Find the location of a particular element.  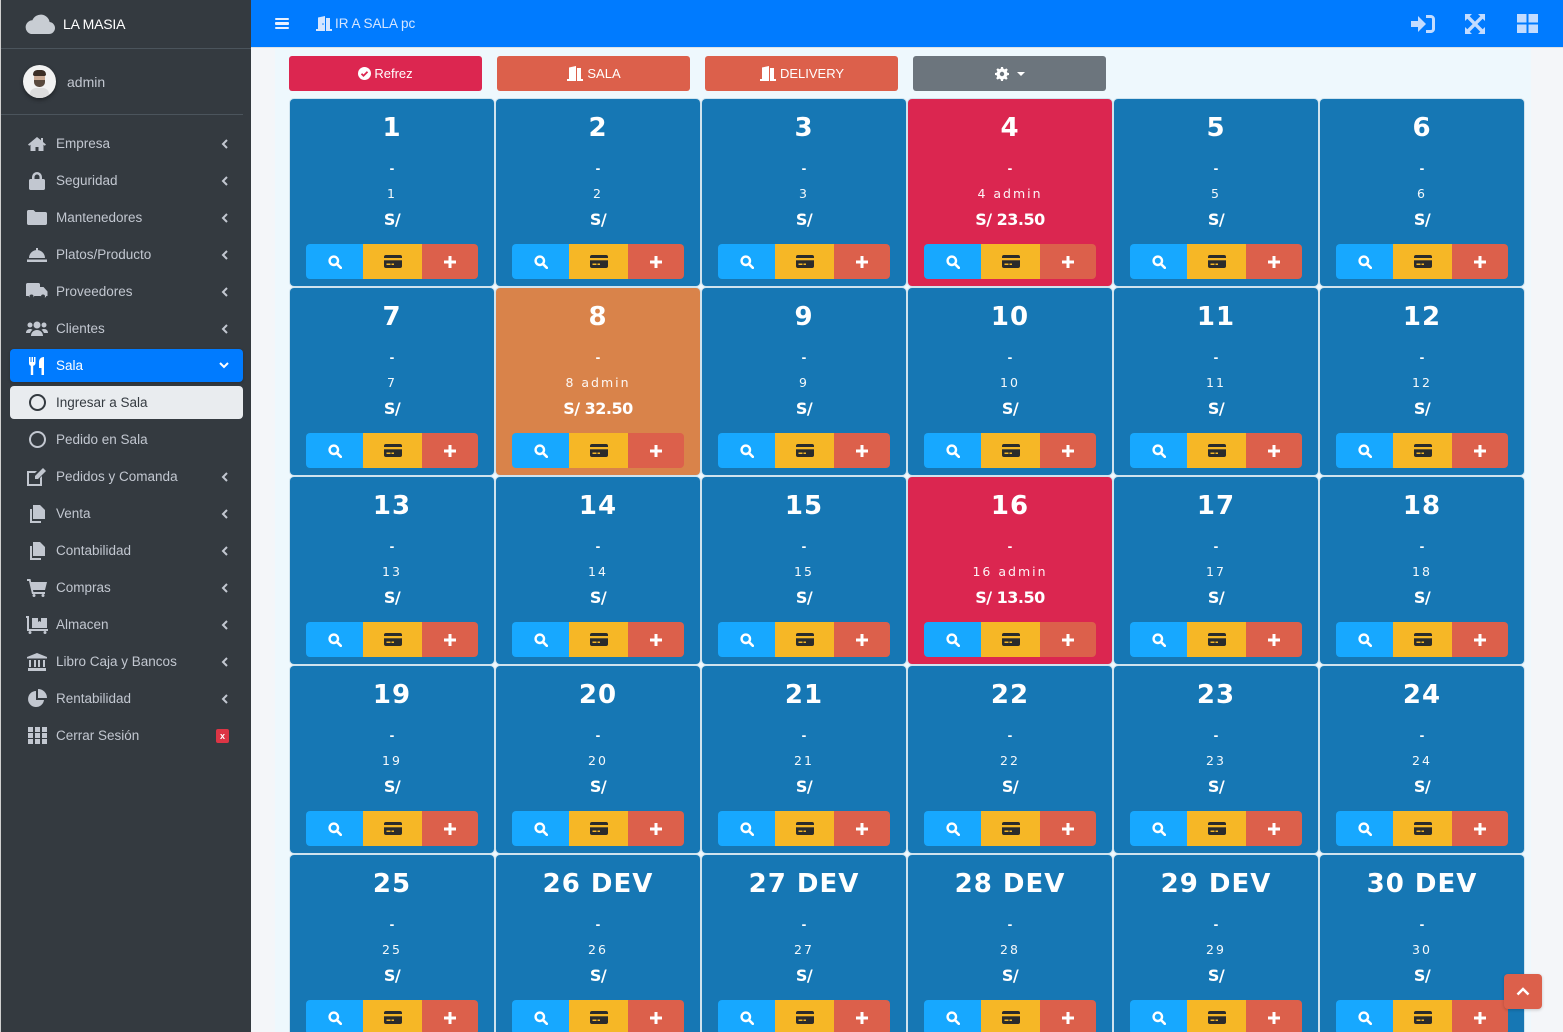

settings-dropdown-button is located at coordinates (1009, 73).